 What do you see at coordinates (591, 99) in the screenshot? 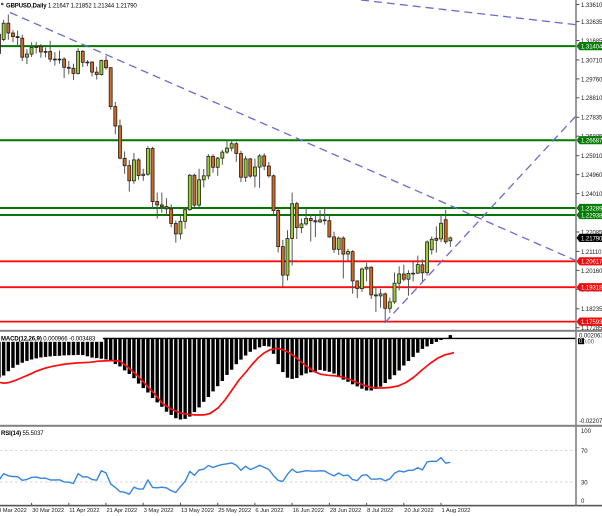
I see `svg-text: 1.28810` at bounding box center [591, 99].